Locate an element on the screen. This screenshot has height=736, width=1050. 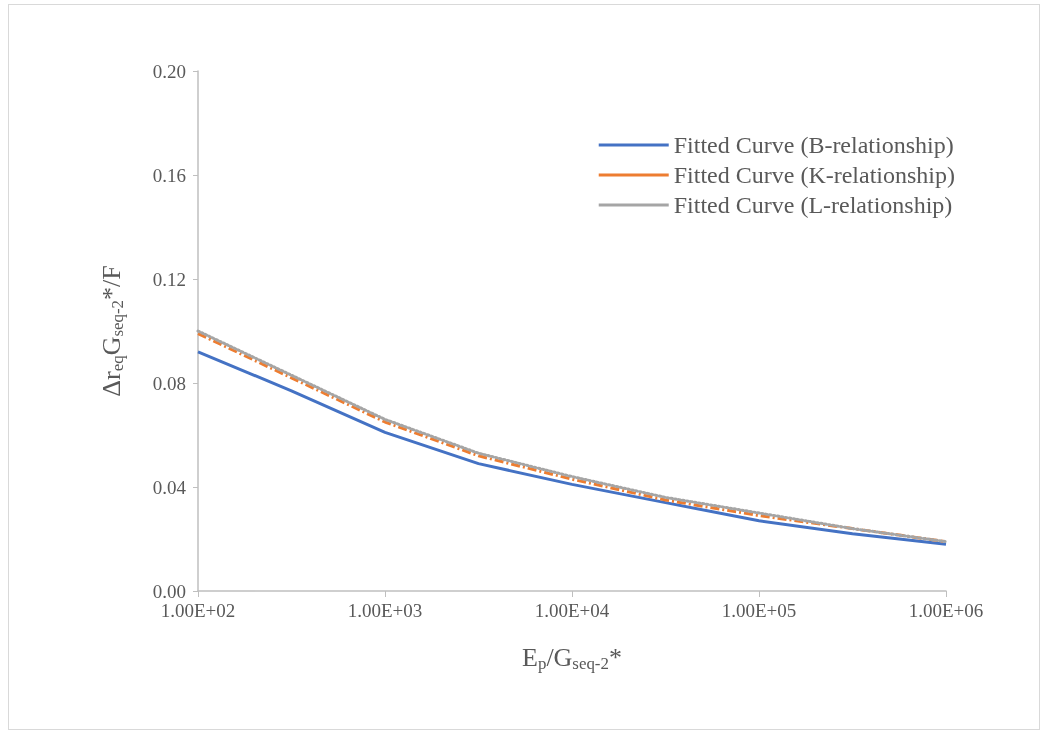
y-tick-label: 0.04 is located at coordinates (169, 487).